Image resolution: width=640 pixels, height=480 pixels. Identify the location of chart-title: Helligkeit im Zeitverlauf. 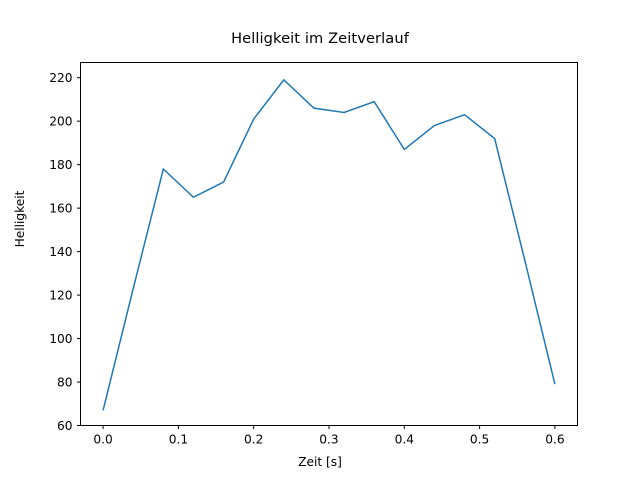
(320, 38).